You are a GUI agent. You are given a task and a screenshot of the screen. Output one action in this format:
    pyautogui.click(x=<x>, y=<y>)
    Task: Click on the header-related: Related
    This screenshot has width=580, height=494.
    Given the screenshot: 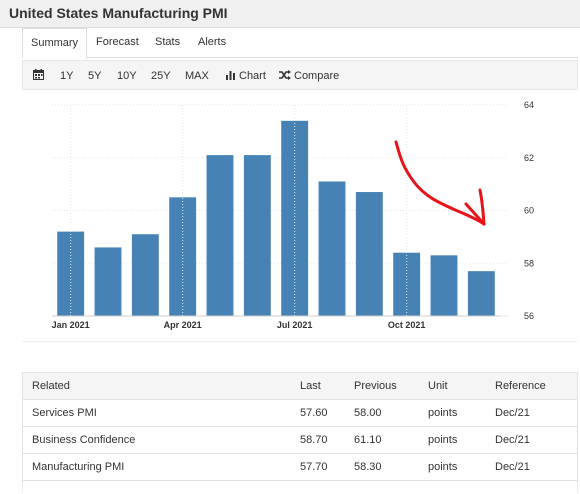 What is the action you would take?
    pyautogui.click(x=157, y=386)
    